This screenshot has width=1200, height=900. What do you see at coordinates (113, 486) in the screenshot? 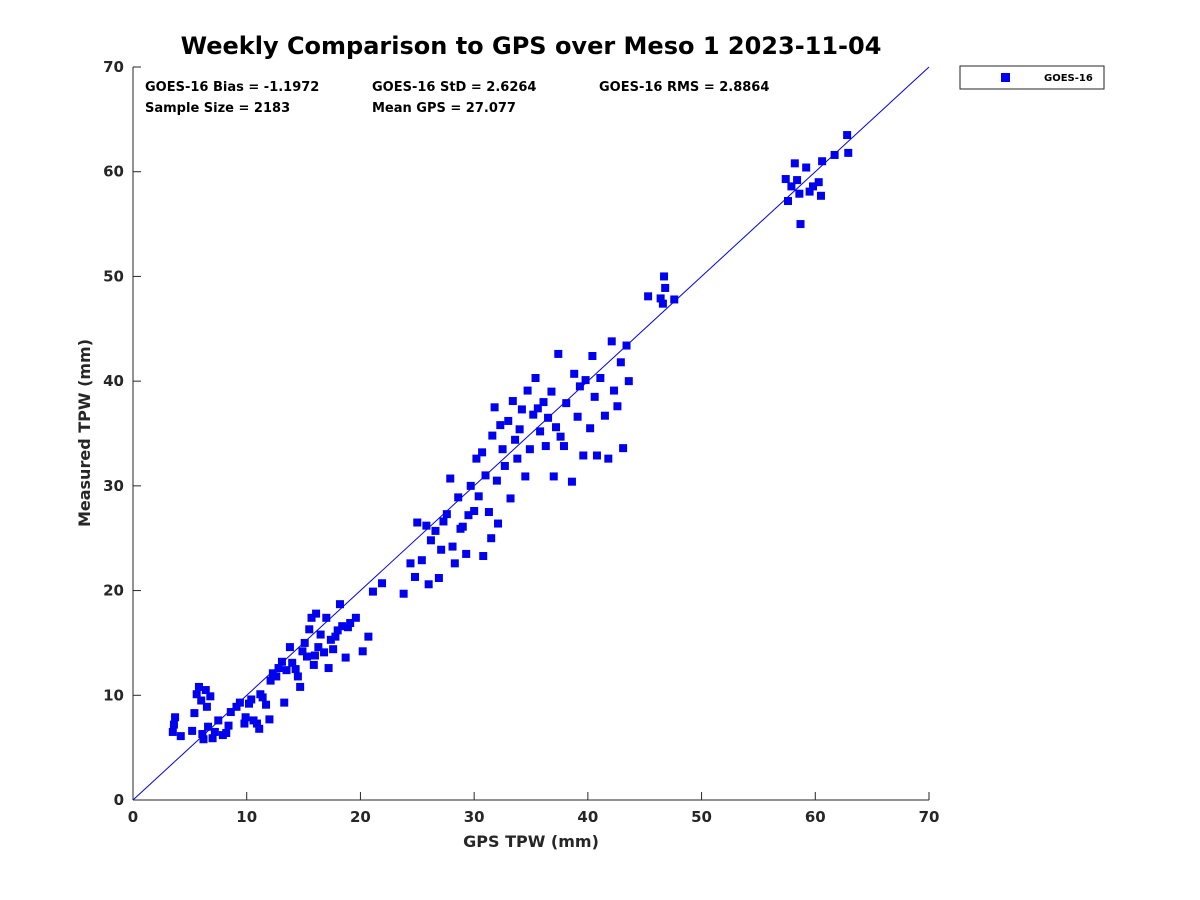
I see `y-tick-label: 30` at bounding box center [113, 486].